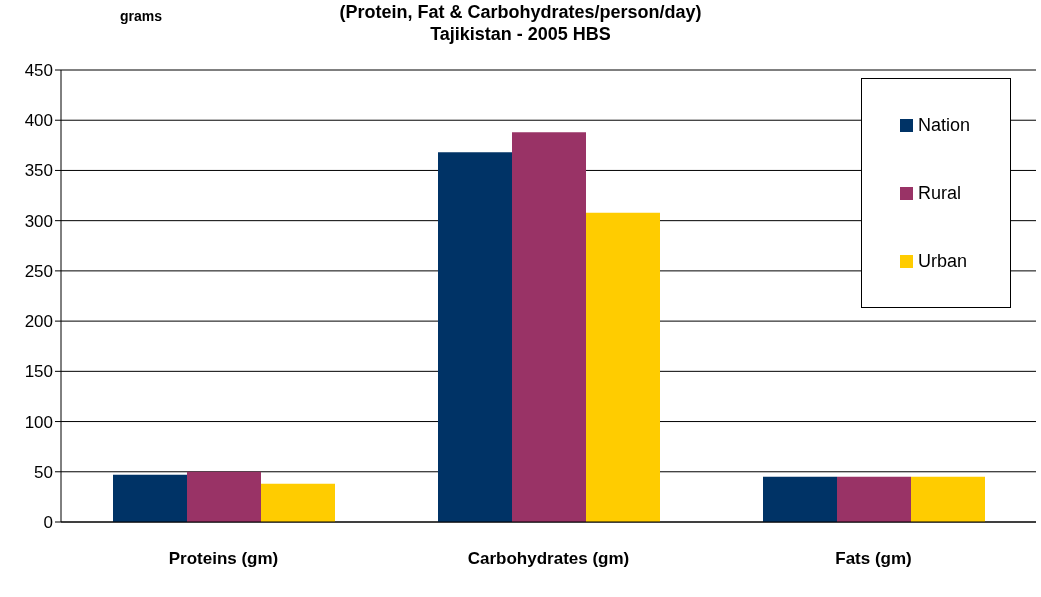 The width and height of the screenshot is (1041, 597). What do you see at coordinates (38, 271) in the screenshot?
I see `y-tick-label: 250` at bounding box center [38, 271].